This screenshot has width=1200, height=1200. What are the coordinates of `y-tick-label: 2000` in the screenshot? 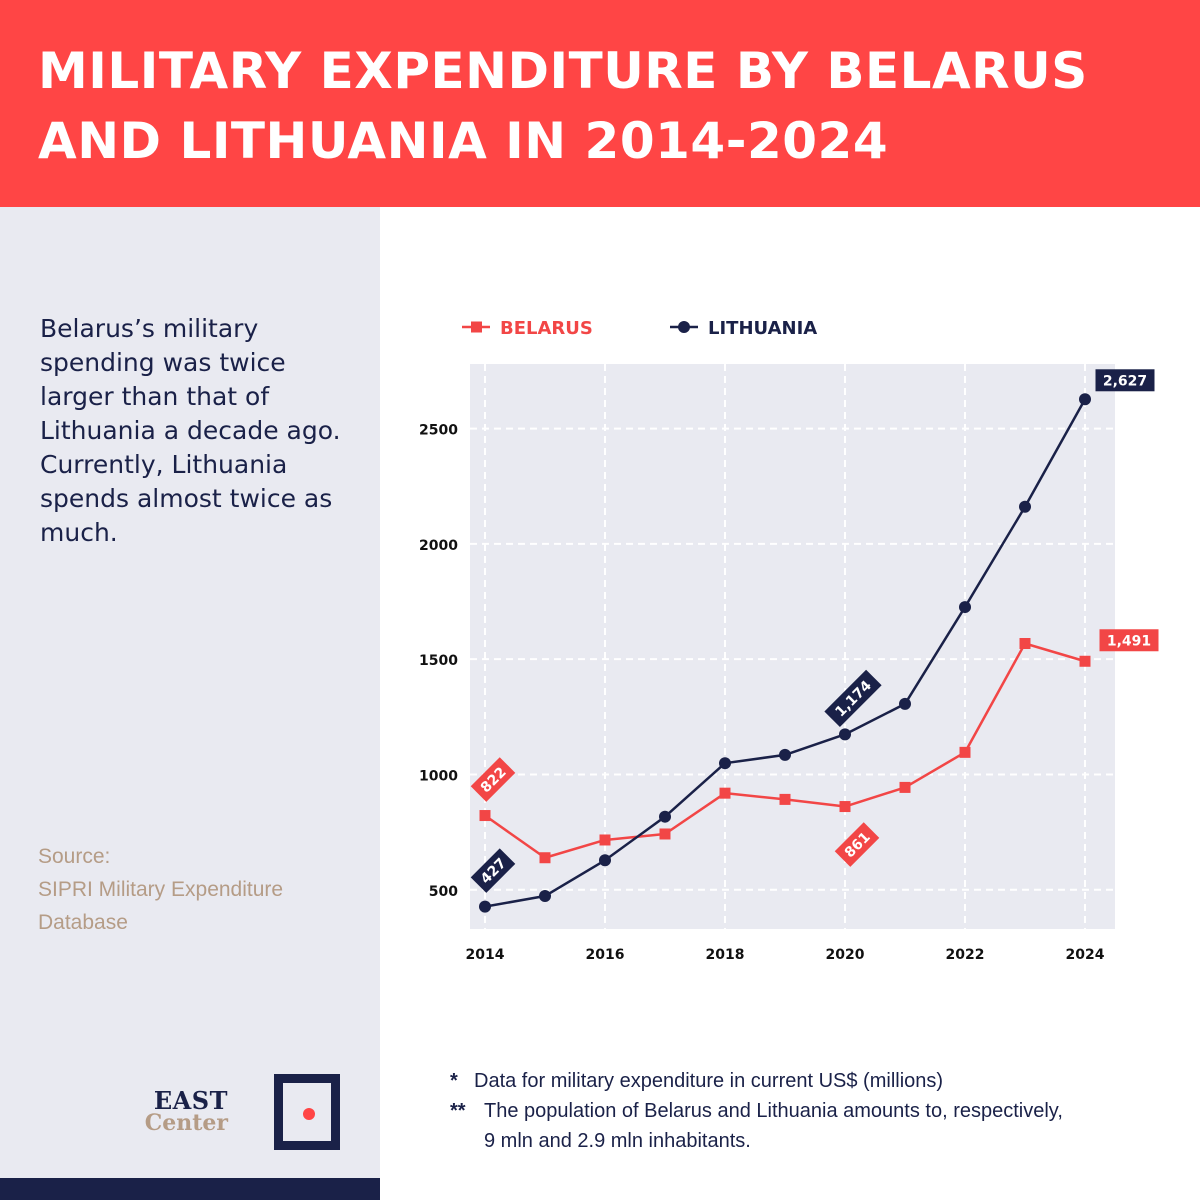 It's located at (438, 546).